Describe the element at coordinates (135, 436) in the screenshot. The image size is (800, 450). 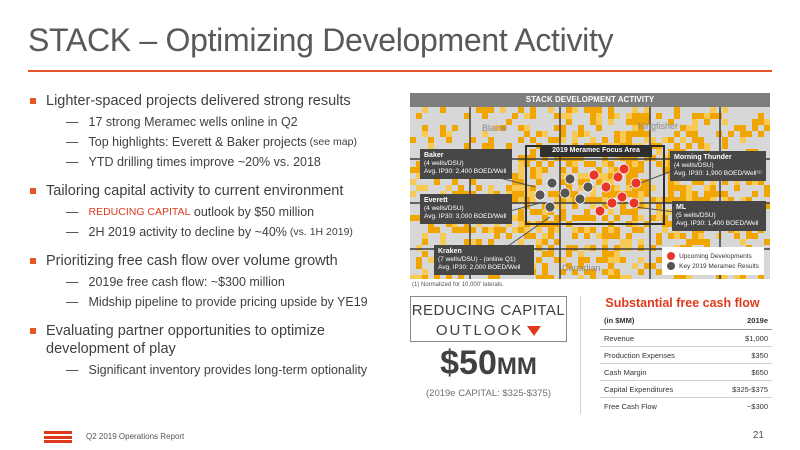
I see `report-name: Q2 2019 Operations Report` at that location.